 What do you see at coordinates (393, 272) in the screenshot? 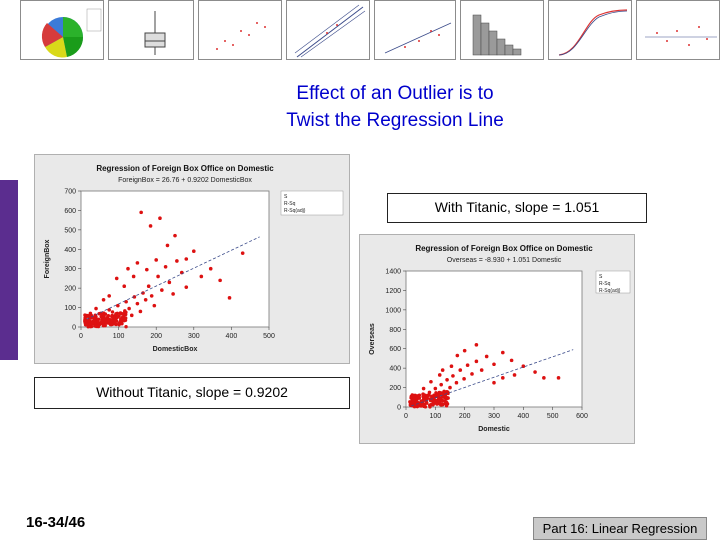
I see `y-tick-label: 1400` at bounding box center [393, 272].